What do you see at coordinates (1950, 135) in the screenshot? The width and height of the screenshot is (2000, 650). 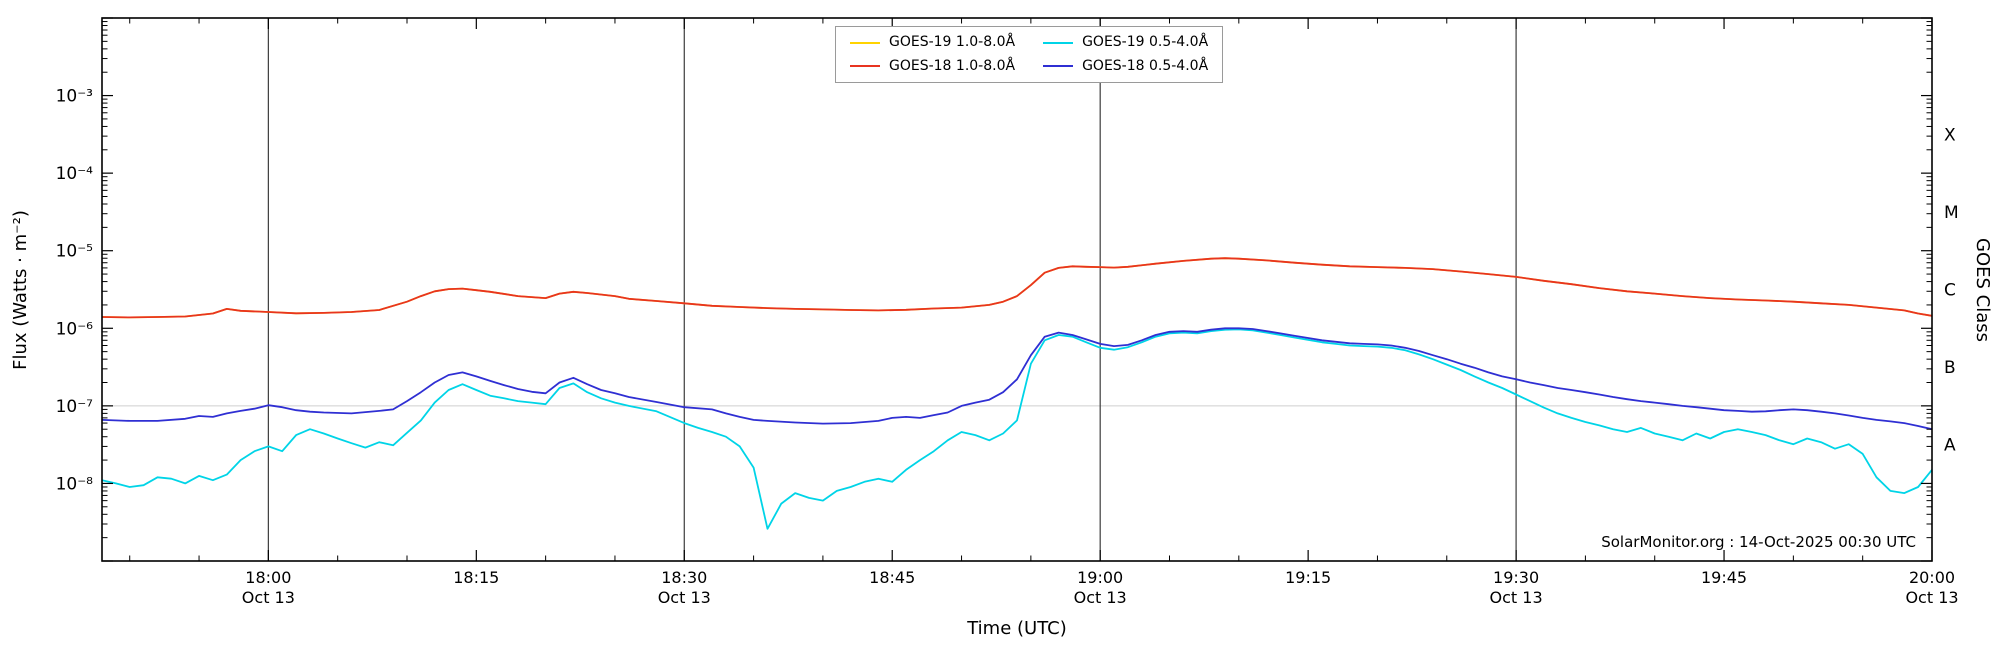 I see `goes-class-label: X` at bounding box center [1950, 135].